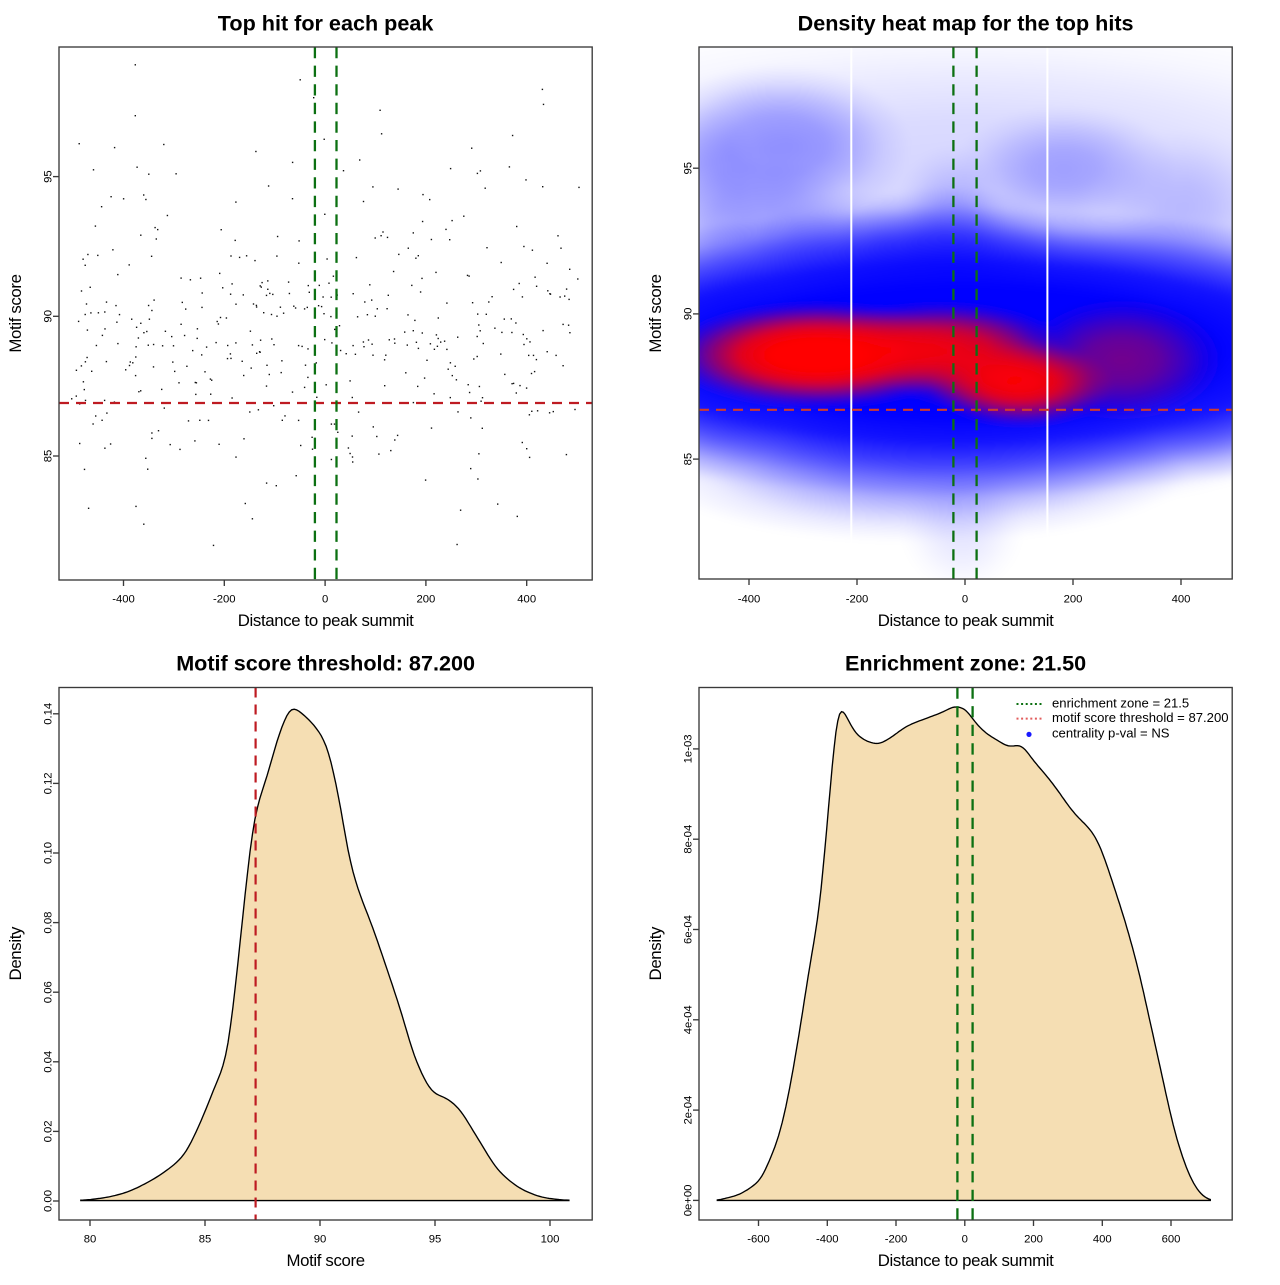 The width and height of the screenshot is (1280, 1285). What do you see at coordinates (90, 1239) in the screenshot?
I see `svg-text: 80` at bounding box center [90, 1239].